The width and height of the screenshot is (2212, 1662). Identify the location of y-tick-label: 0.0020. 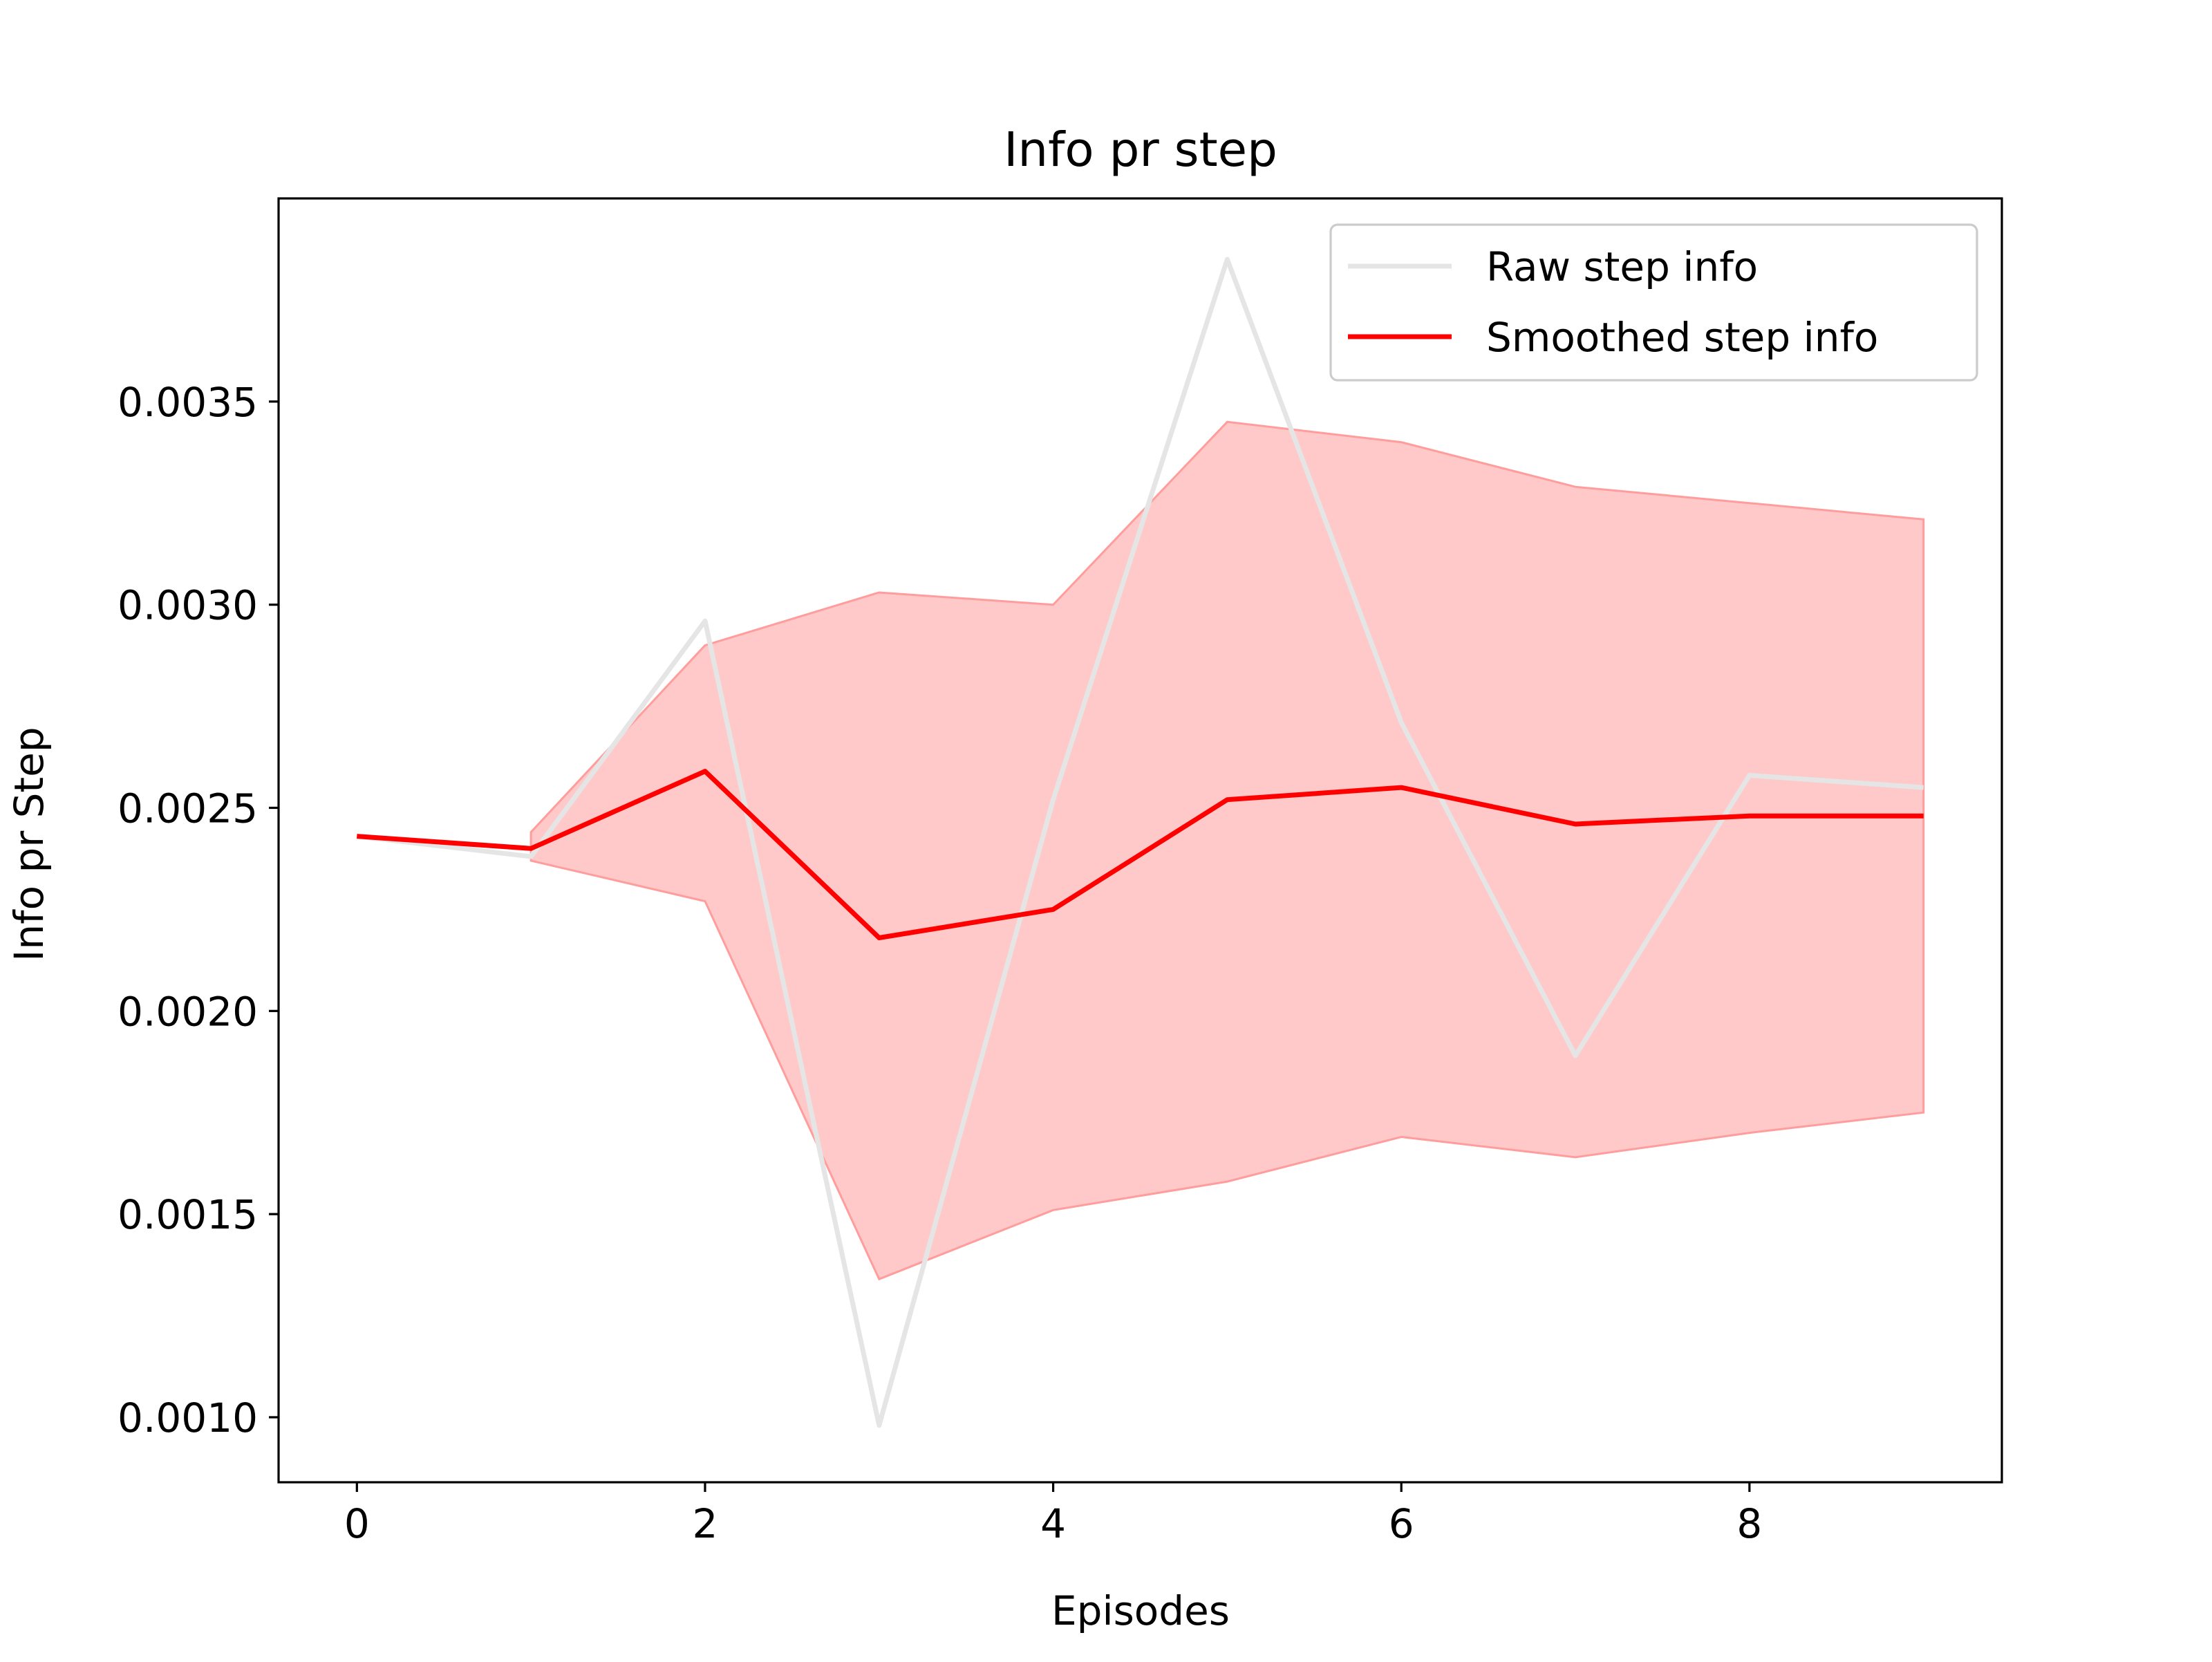
(188, 1012).